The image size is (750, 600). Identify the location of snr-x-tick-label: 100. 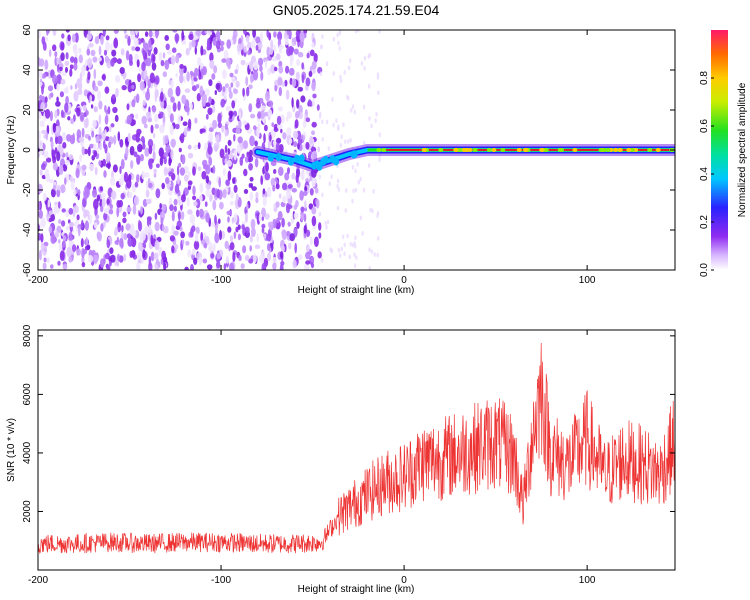
(587, 580).